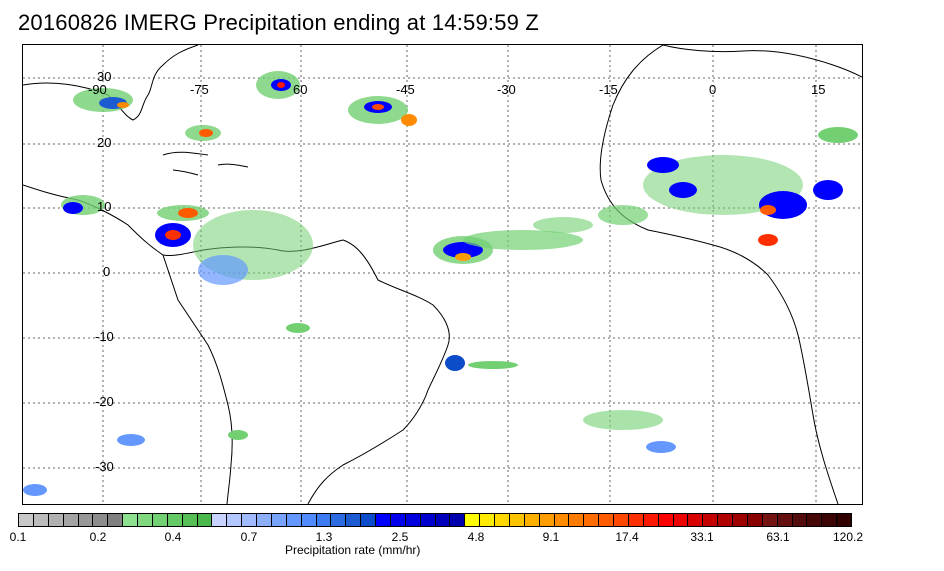 This screenshot has width=944, height=571. Describe the element at coordinates (353, 550) in the screenshot. I see `colorbar-title: Precipitation rate (mm/hr)` at that location.